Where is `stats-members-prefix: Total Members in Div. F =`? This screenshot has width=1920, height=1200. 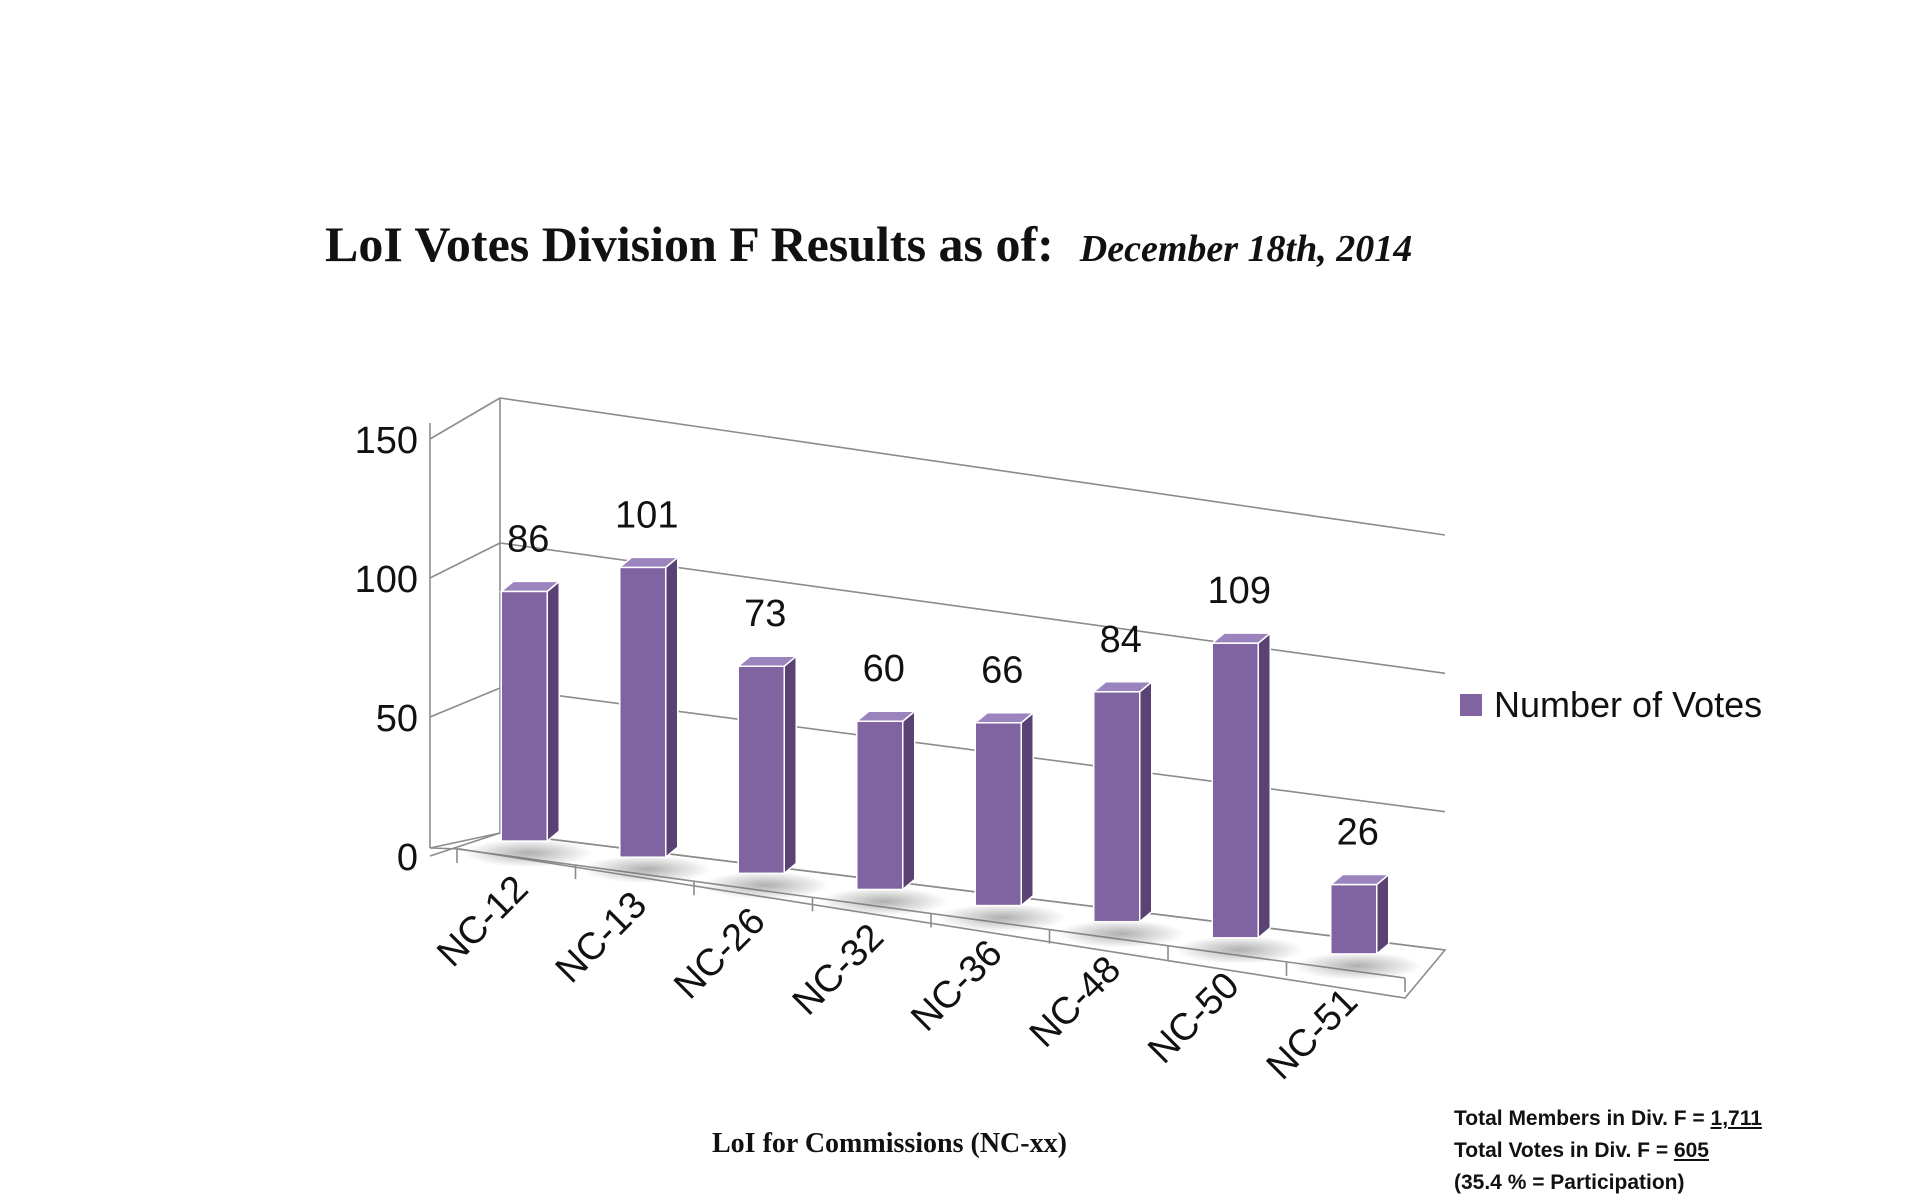
stats-members-prefix: Total Members in Div. F = is located at coordinates (1582, 1118).